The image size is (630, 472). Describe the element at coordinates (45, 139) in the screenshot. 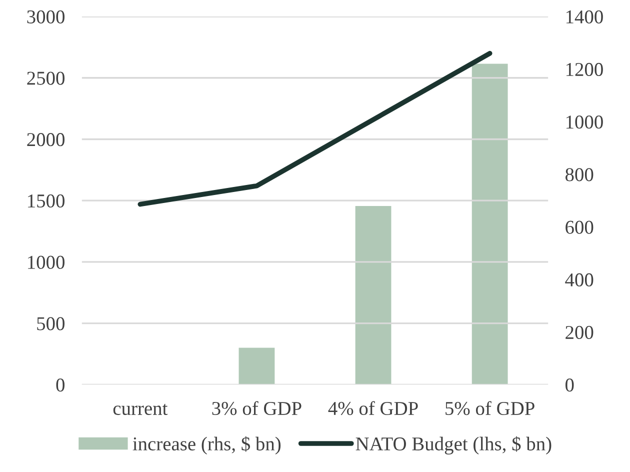

I see `y-tick-label: 2000` at that location.